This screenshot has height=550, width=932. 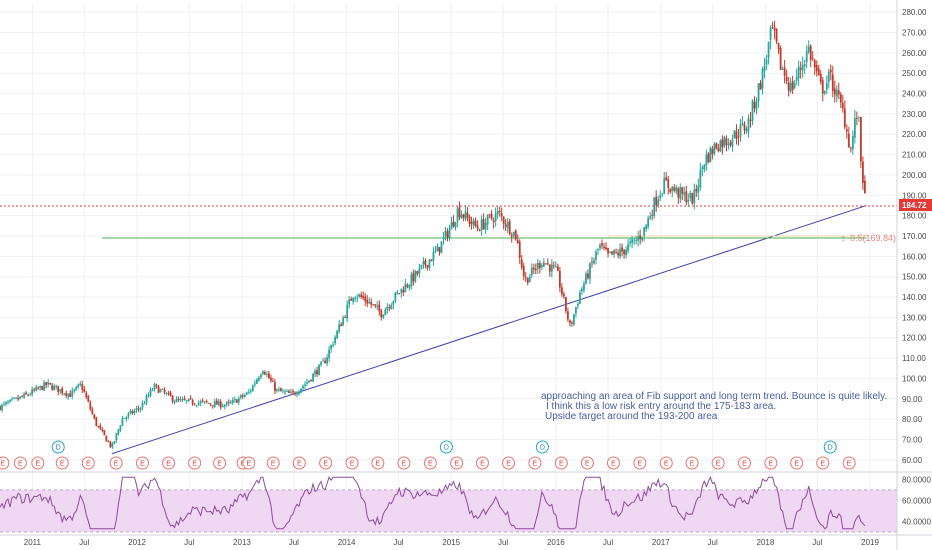 I want to click on annotation-line-3: Upside target around the 193-200 area, so click(x=631, y=416).